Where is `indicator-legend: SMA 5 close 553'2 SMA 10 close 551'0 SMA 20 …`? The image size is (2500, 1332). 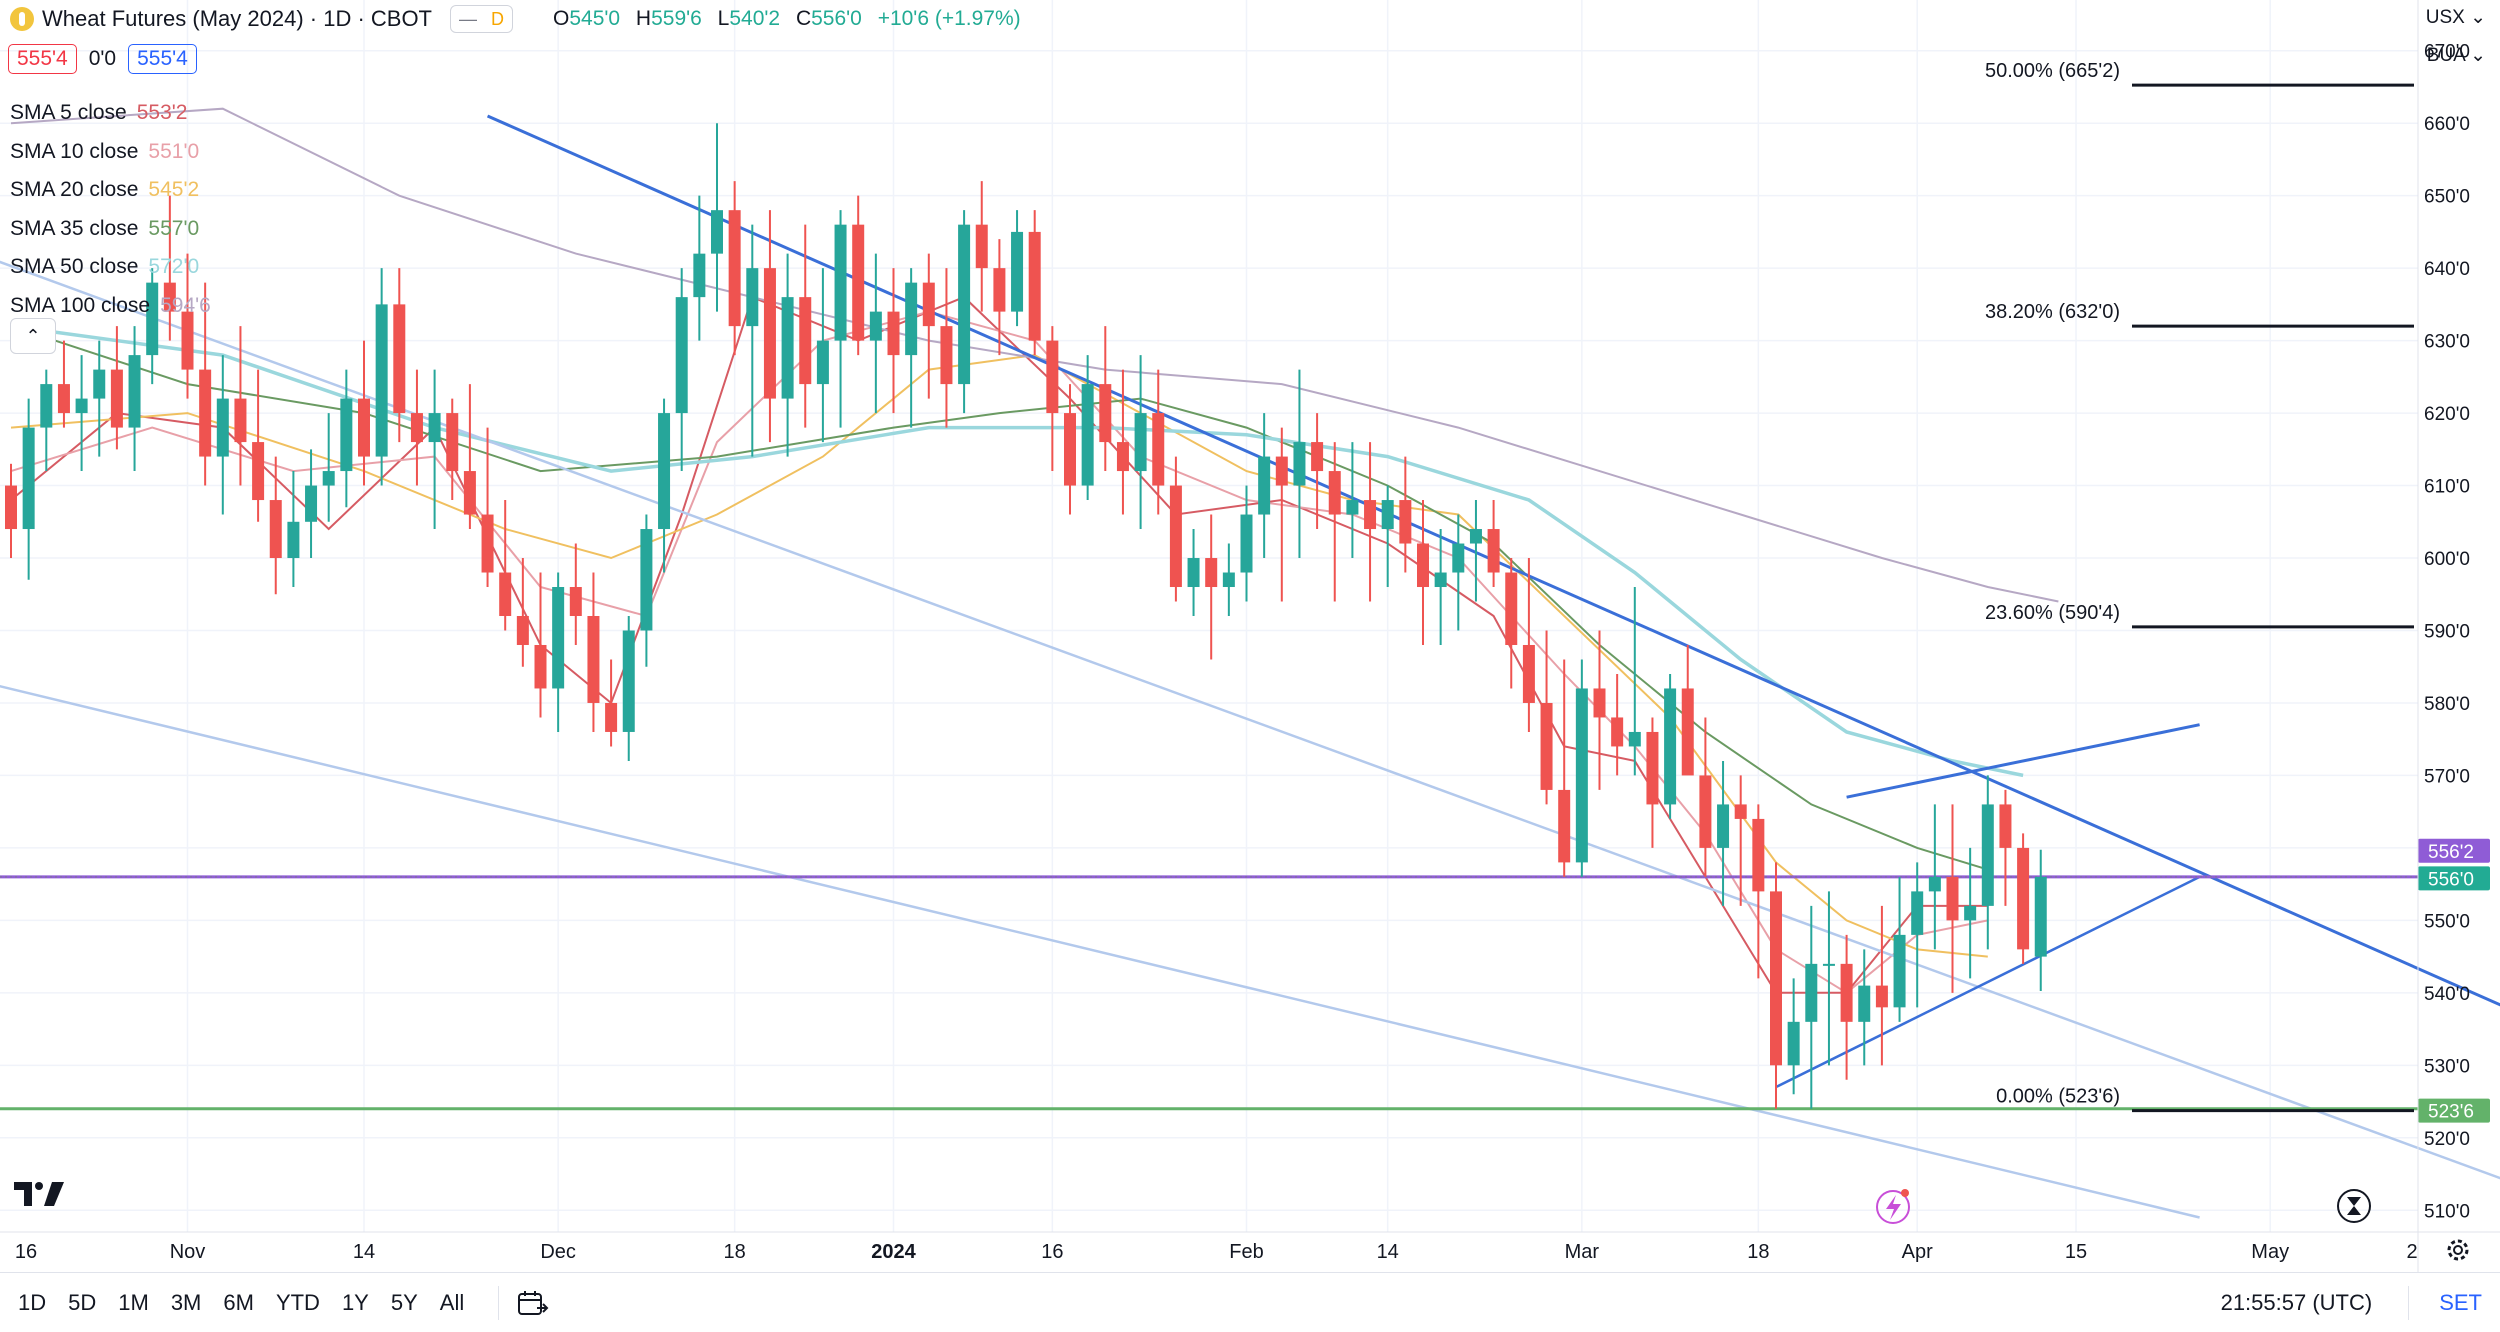
indicator-legend: SMA 5 close 553'2 SMA 10 close 551'0 SMA 20 … is located at coordinates (110, 209).